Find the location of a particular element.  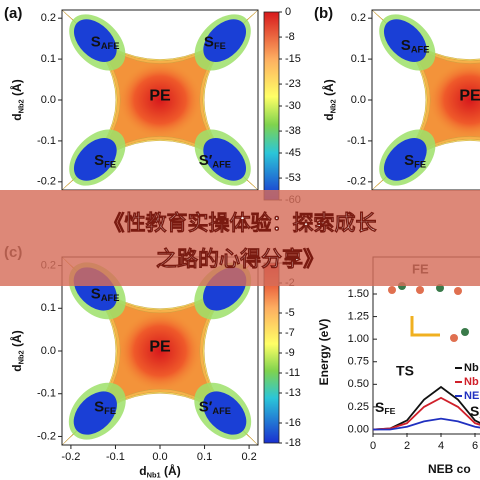

x-tick-label: 6 is located at coordinates (475, 446).